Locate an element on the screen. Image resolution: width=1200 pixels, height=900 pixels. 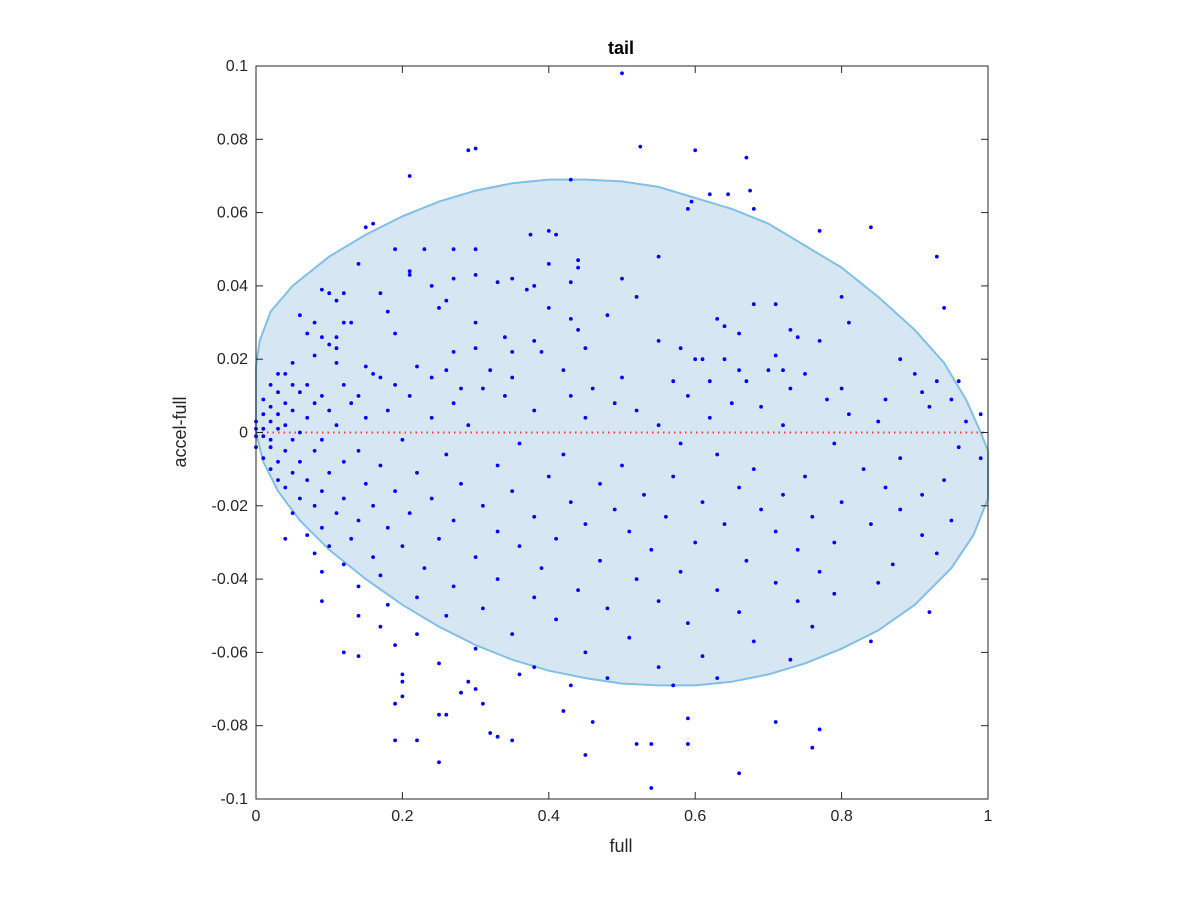
y-tick-label: 0.02 is located at coordinates (232, 359).